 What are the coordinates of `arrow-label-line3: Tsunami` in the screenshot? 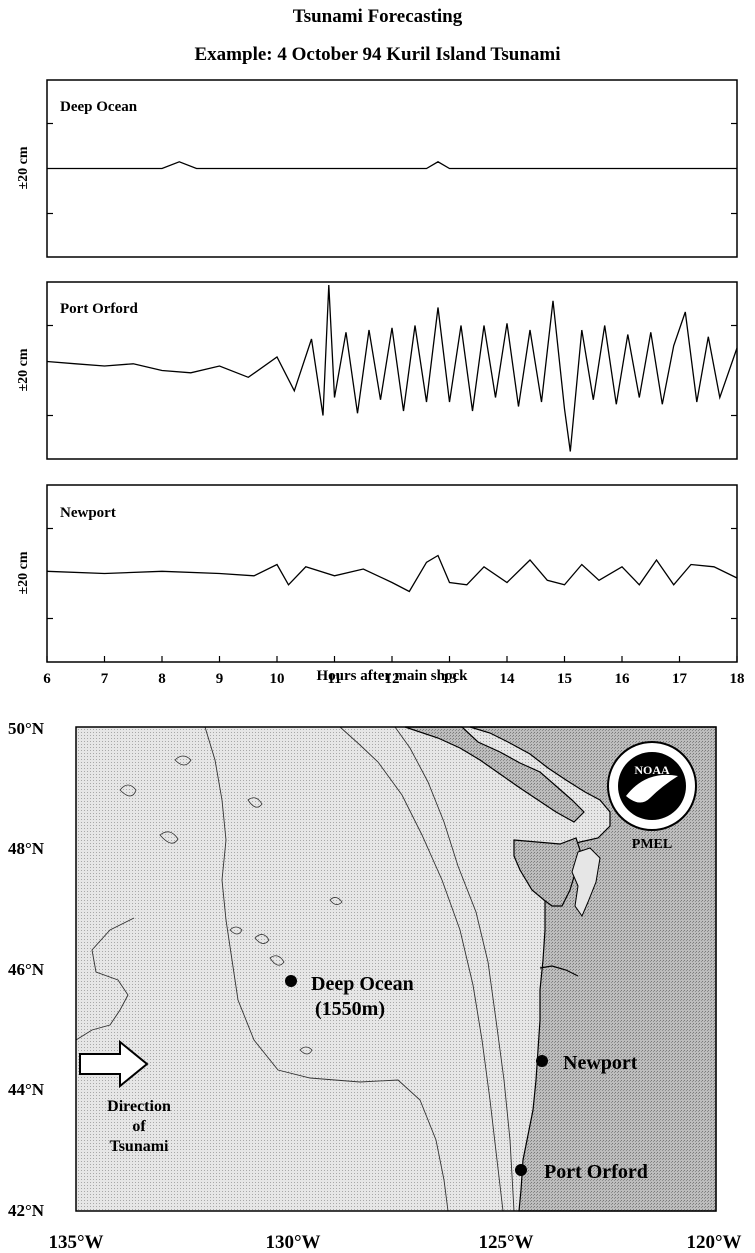 It's located at (140, 1146).